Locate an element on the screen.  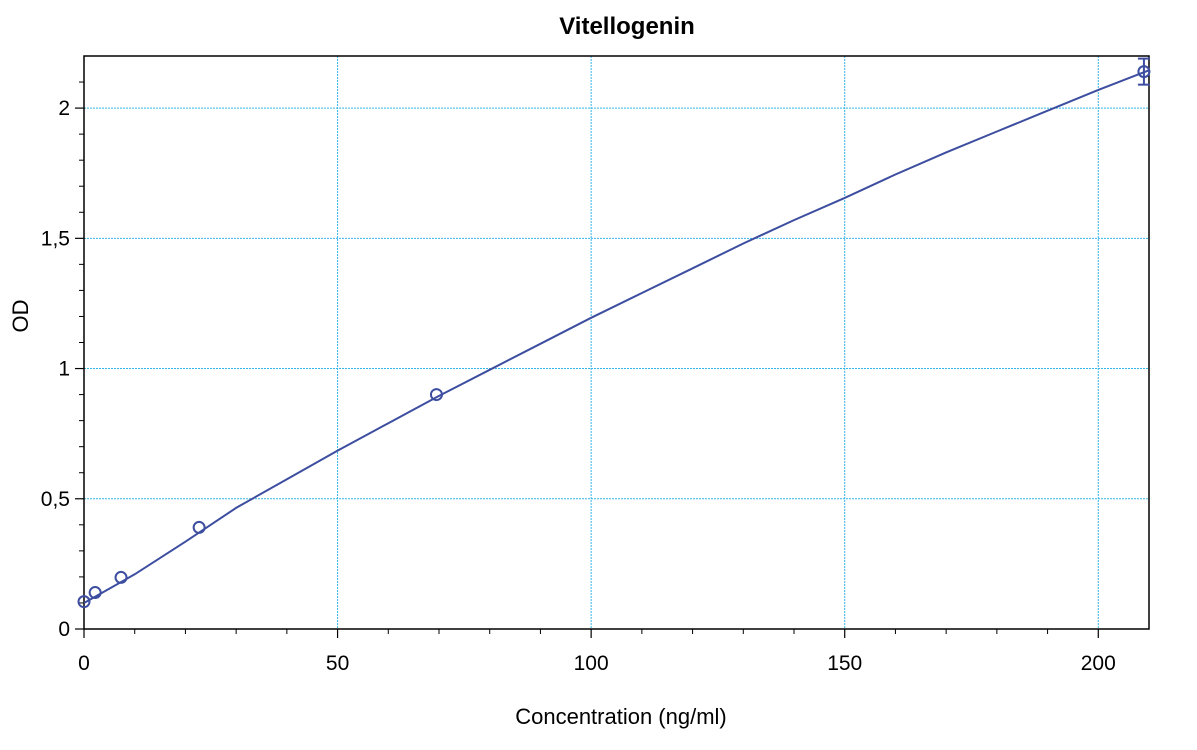
x-tick-label: 0 is located at coordinates (84, 663).